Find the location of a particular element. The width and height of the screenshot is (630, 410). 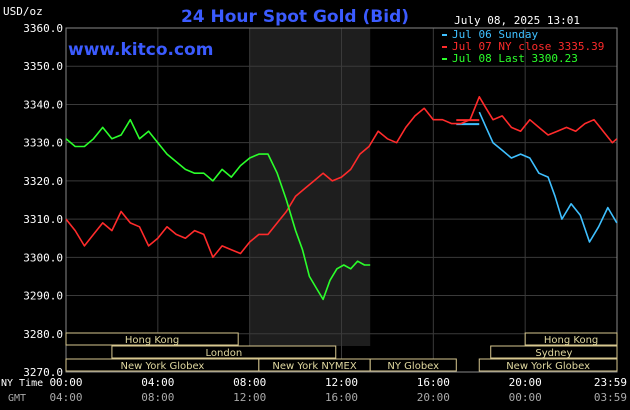

x-tick-label-gmt: 04:00 is located at coordinates (65, 397).